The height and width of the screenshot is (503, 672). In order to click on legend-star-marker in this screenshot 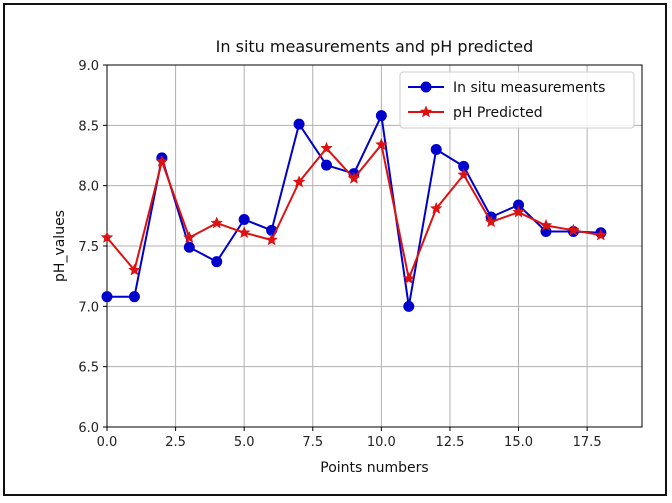, I will do `click(426, 111)`.